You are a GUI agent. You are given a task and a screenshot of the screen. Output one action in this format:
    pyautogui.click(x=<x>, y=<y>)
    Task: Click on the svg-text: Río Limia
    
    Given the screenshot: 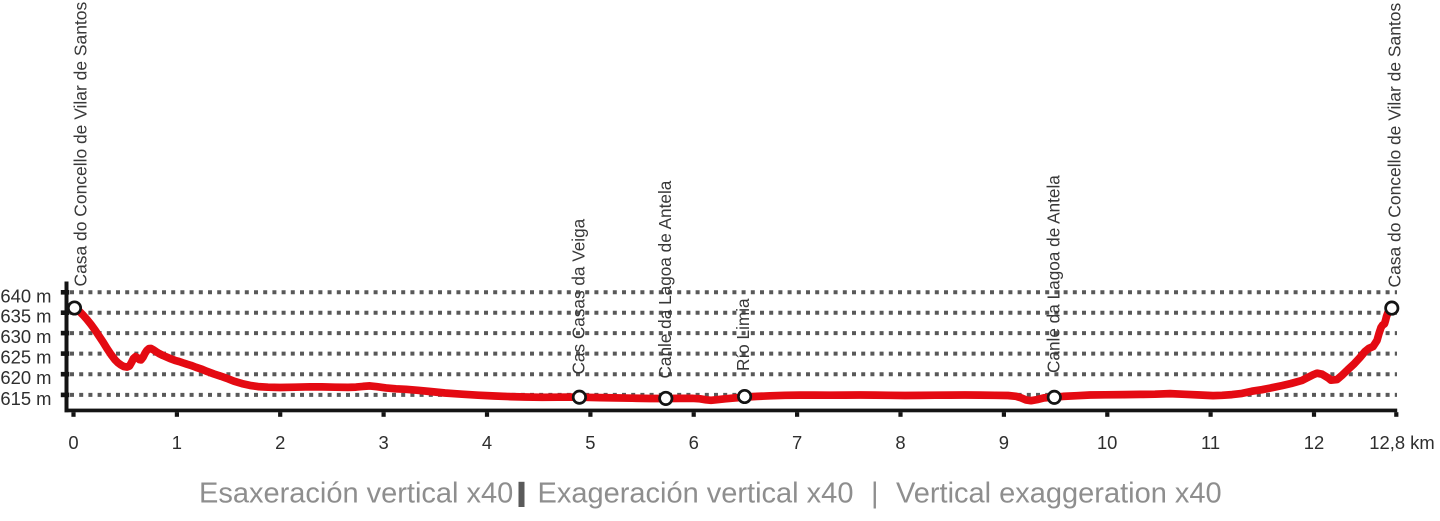 What is the action you would take?
    pyautogui.click(x=743, y=334)
    